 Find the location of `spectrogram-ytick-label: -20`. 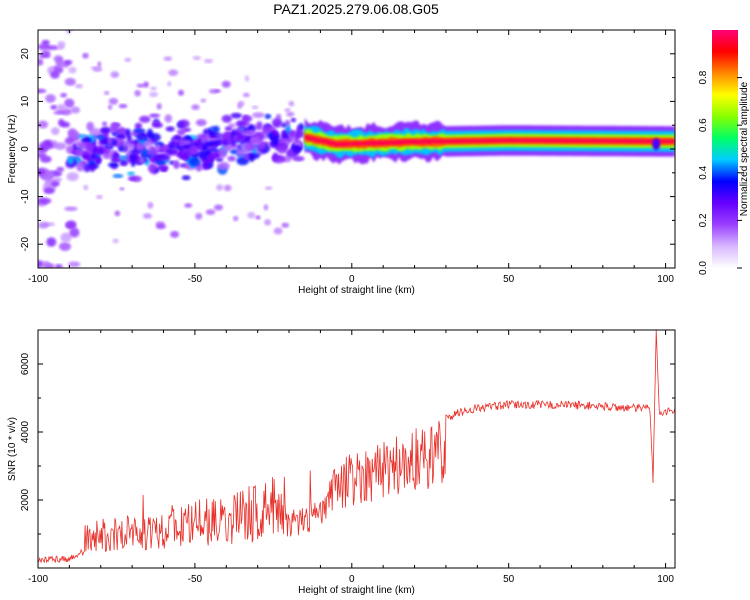

spectrogram-ytick-label: -20 is located at coordinates (25, 244).